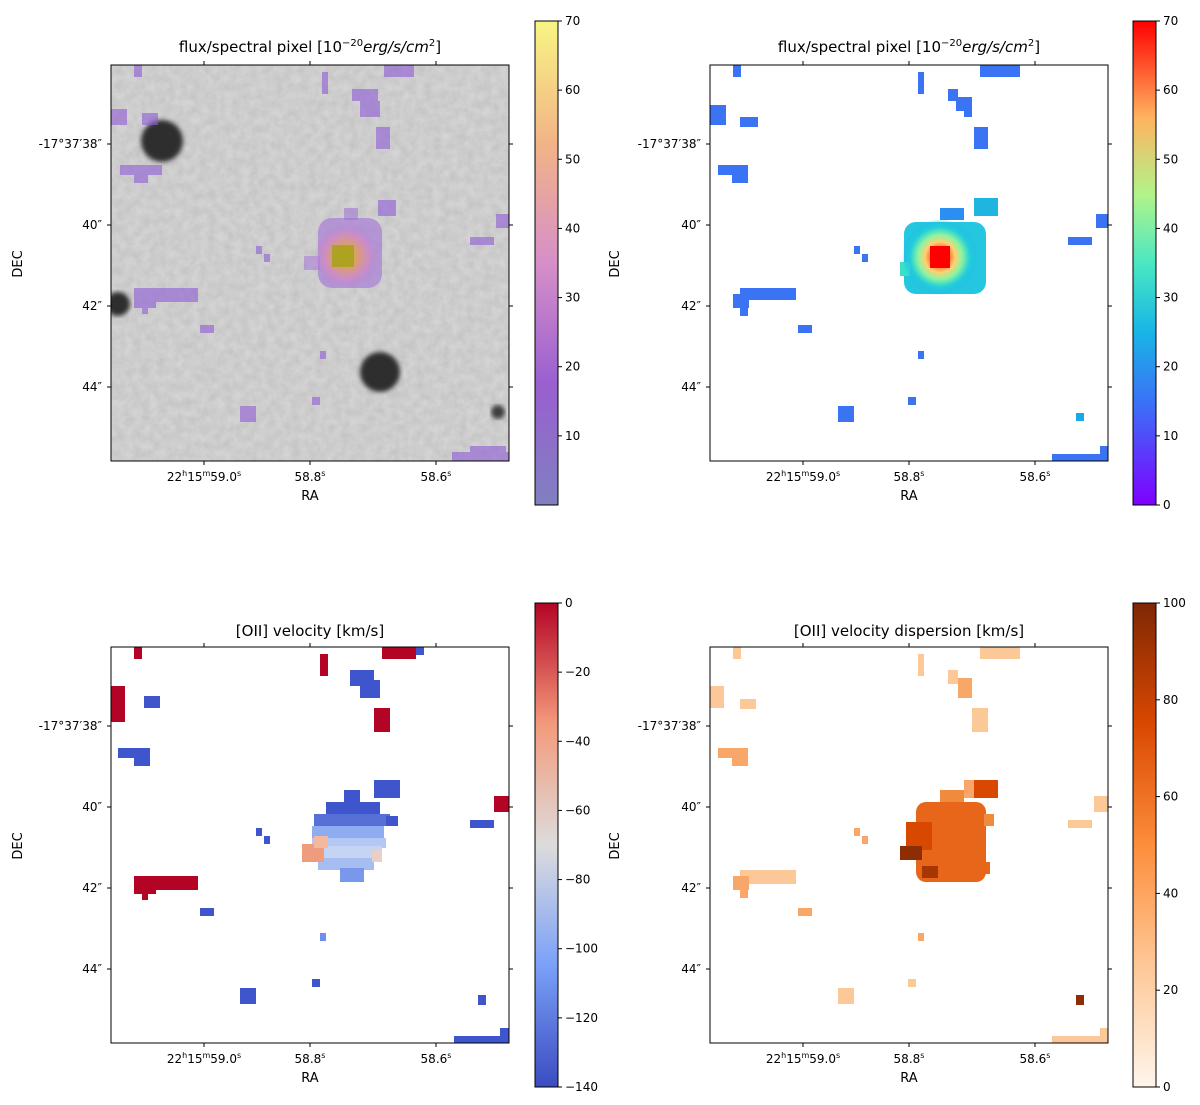 The width and height of the screenshot is (1200, 1105). I want to click on panel-title: [OII] velocity [km/s], so click(310, 631).